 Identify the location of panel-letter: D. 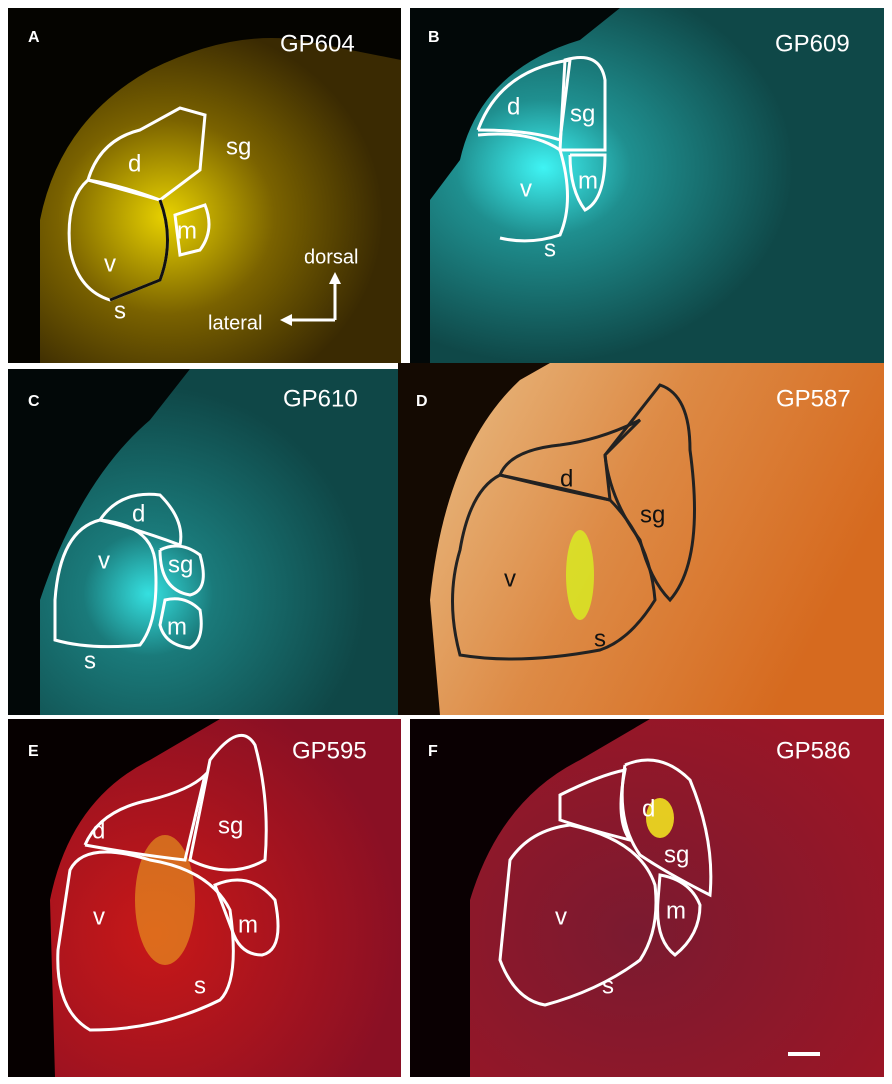
(422, 401).